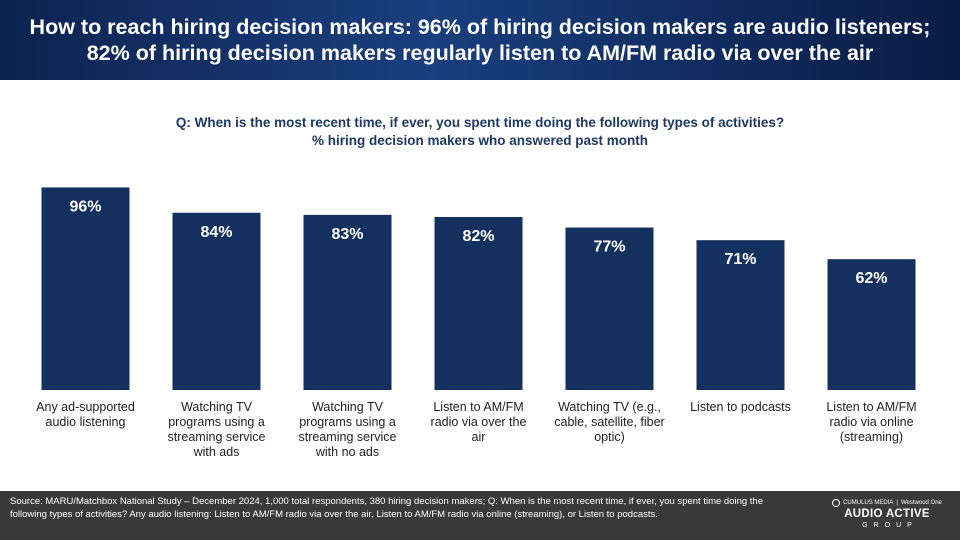 The width and height of the screenshot is (960, 540). I want to click on value-label-2: 83%, so click(347, 234).